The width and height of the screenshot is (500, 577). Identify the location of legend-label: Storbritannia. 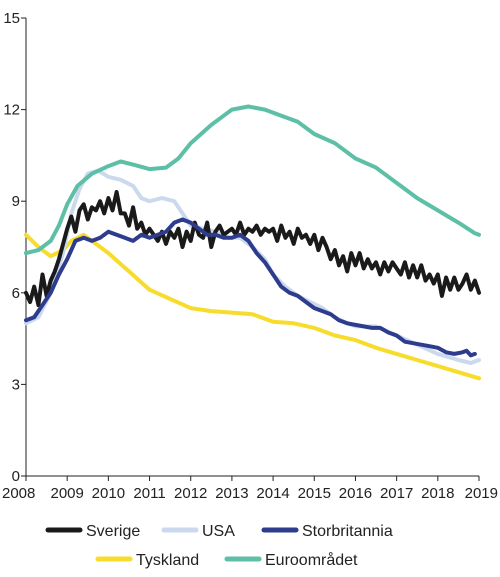
(347, 531).